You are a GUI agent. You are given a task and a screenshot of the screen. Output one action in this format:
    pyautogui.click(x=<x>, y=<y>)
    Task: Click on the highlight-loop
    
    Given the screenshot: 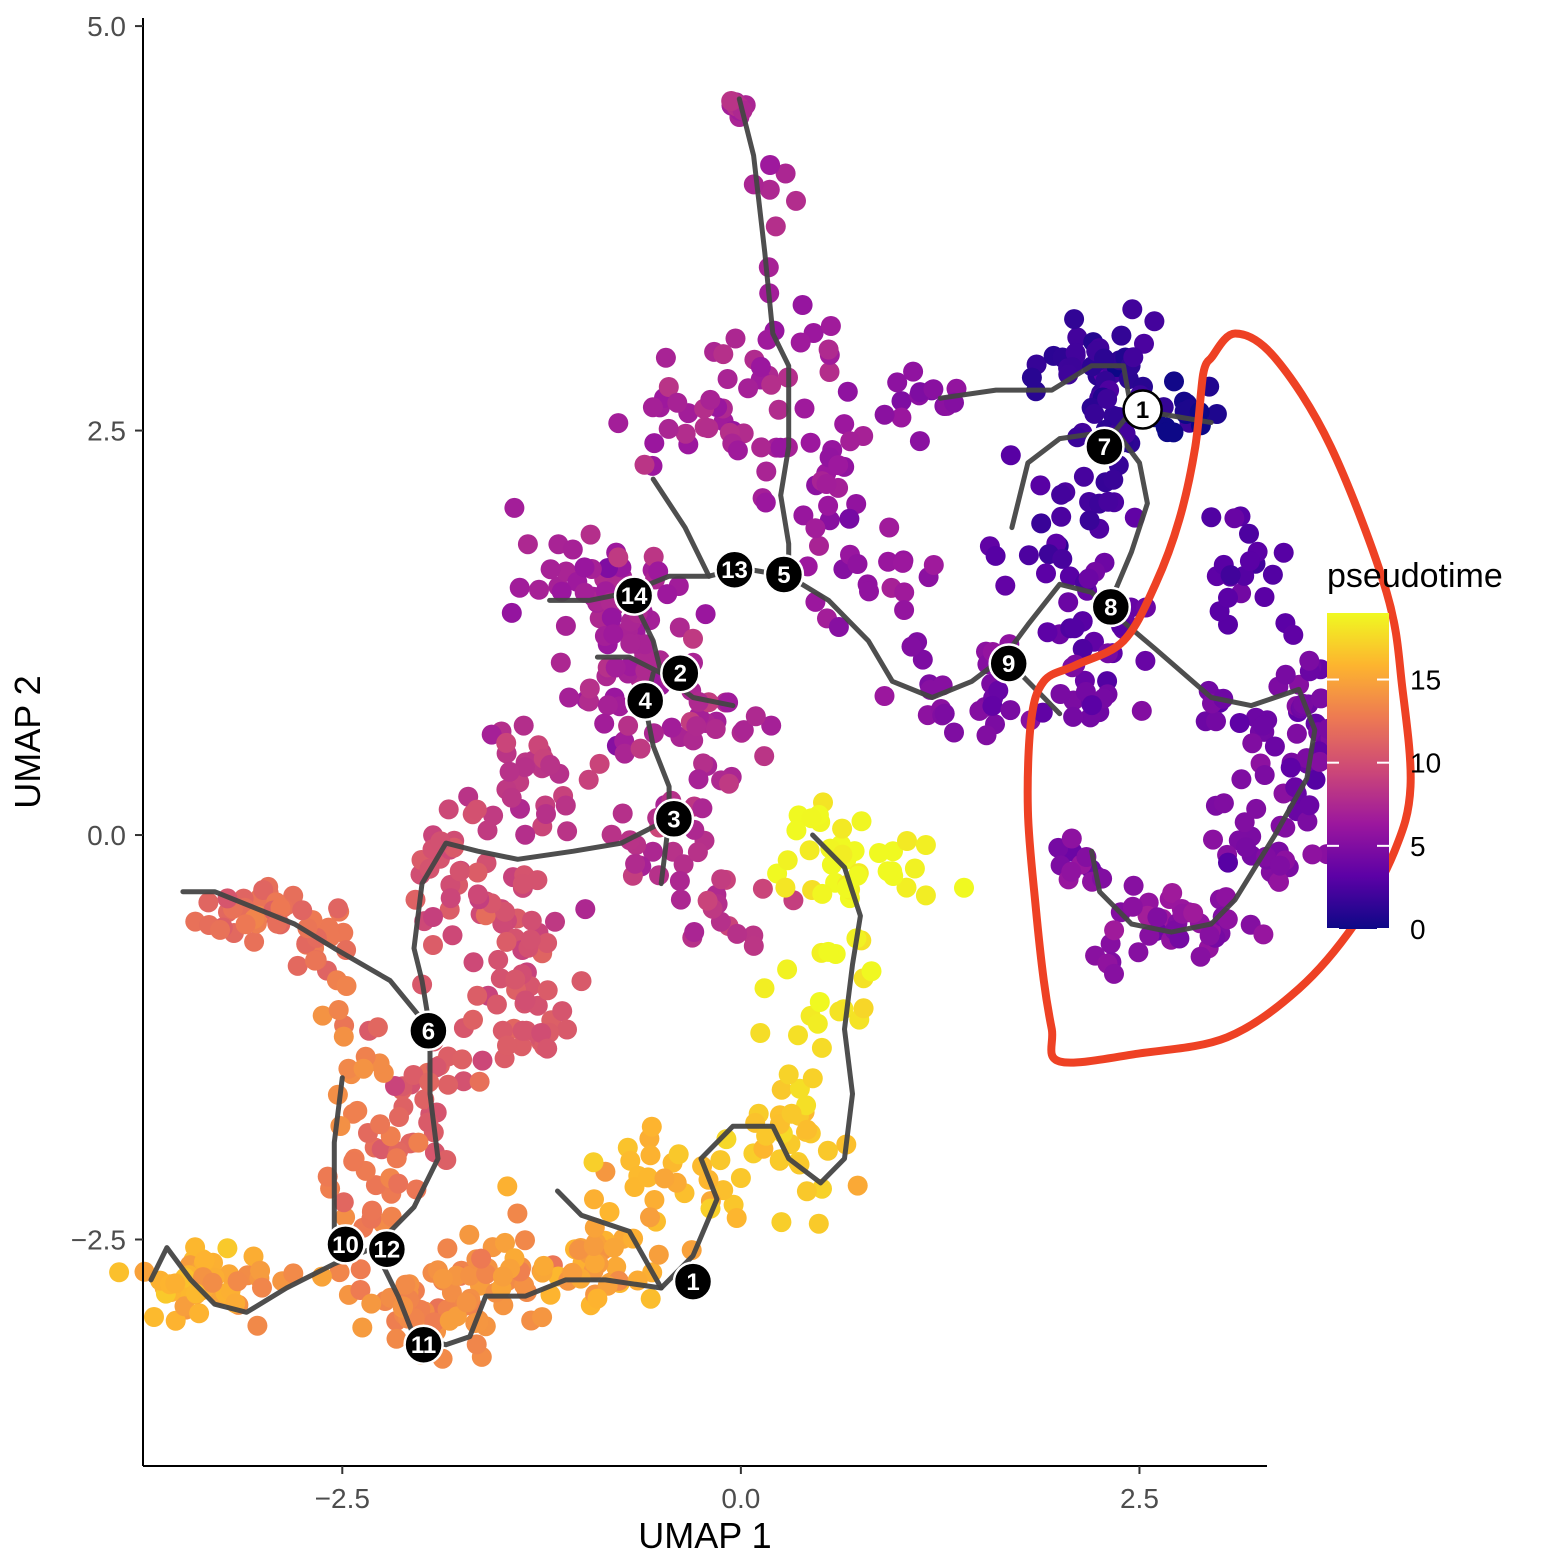 What is the action you would take?
    pyautogui.click(x=1219, y=698)
    